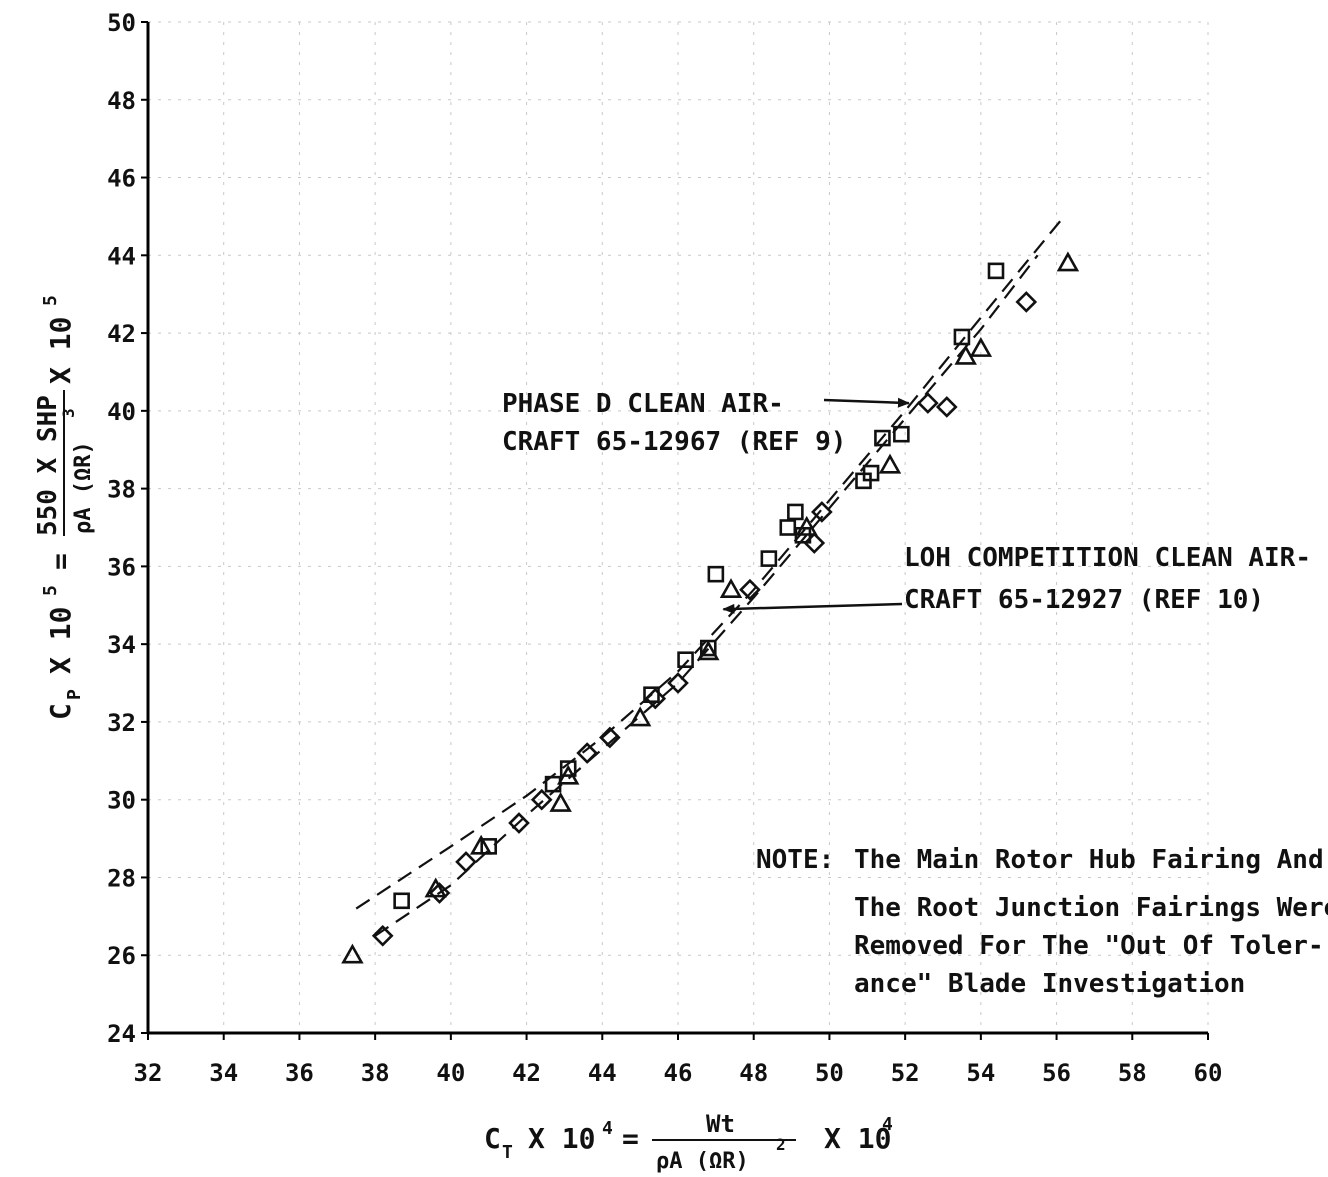 The image size is (1328, 1177). What do you see at coordinates (64, 507) in the screenshot?
I see `y-axis-label: C P X 10 5 = 550 X SHP ρA (ΩR) 3 X 10 5` at bounding box center [64, 507].